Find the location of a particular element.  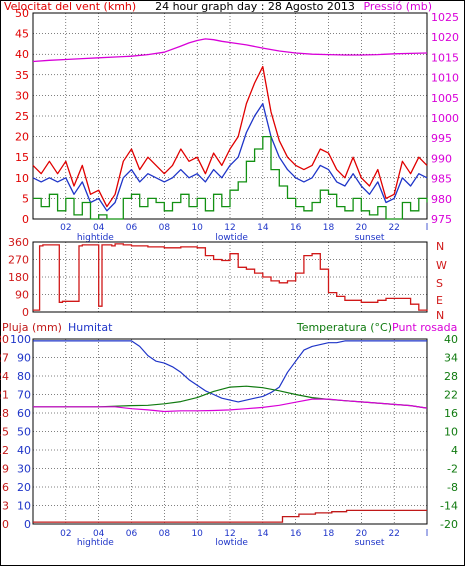

panel2-left-tick-label: 270 is located at coordinates (18, 260).